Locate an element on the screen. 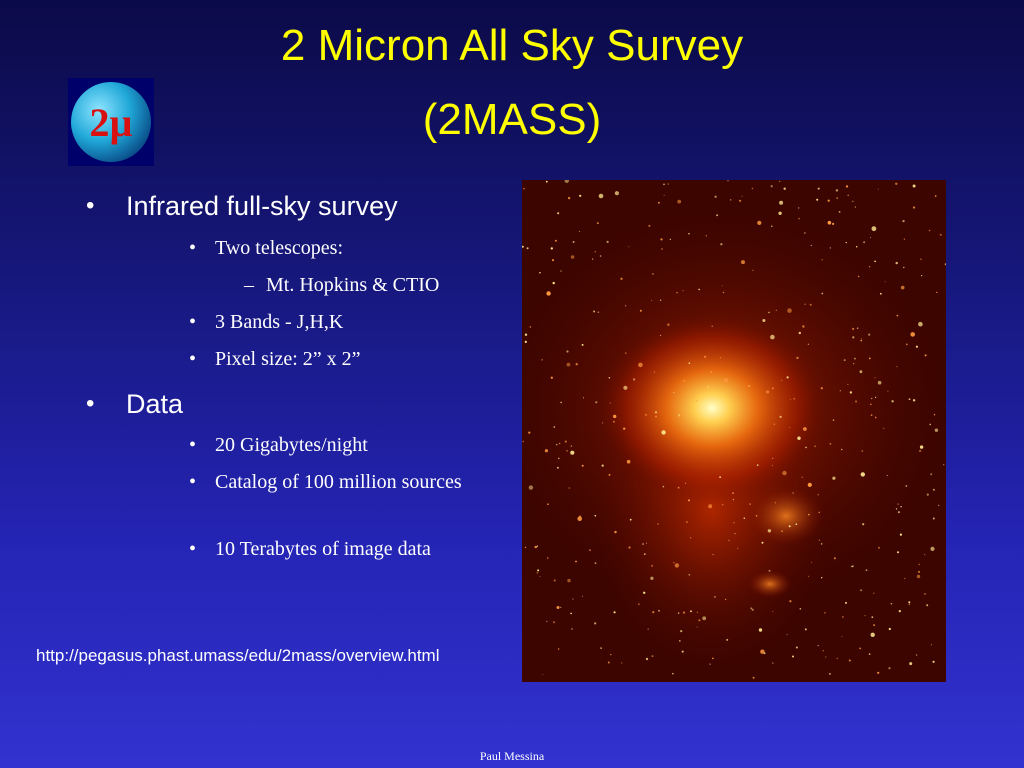 Image resolution: width=1024 pixels, height=768 pixels. slide-title-line-2: (2MASS) is located at coordinates (512, 119).